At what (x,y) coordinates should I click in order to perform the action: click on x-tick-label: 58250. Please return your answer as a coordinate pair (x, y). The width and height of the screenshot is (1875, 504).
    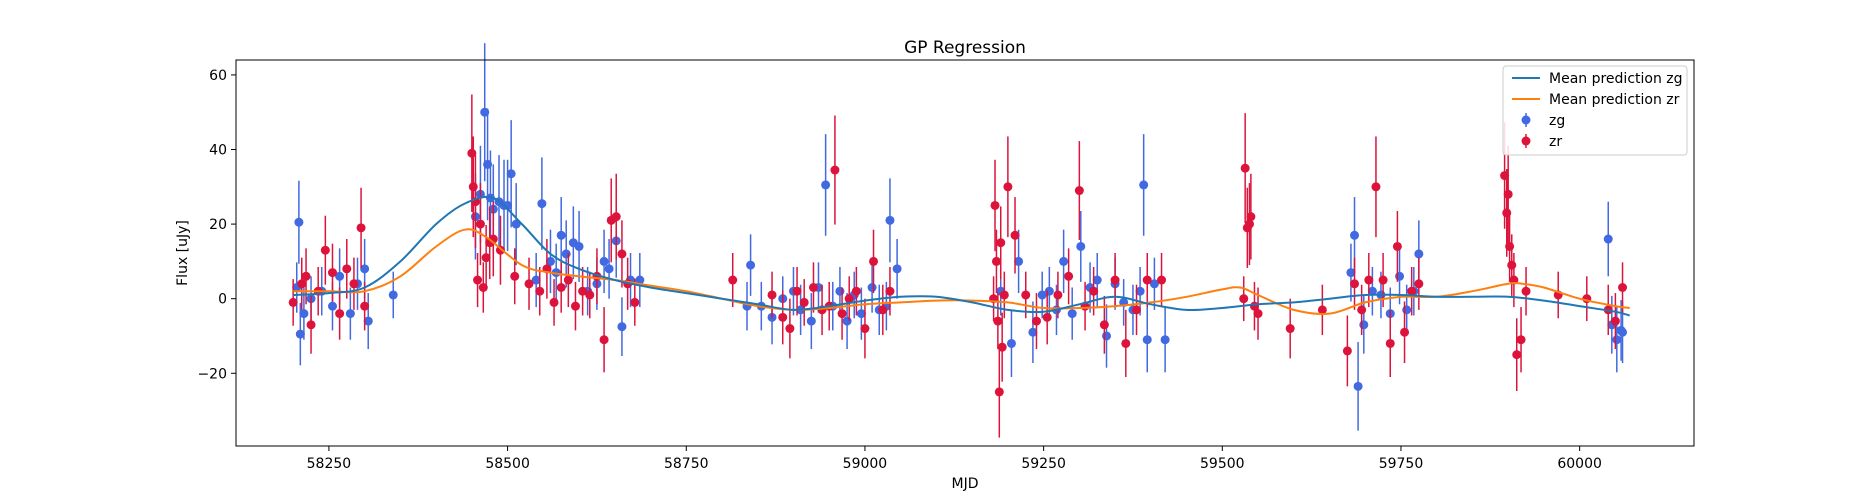
    Looking at the image, I should click on (329, 464).